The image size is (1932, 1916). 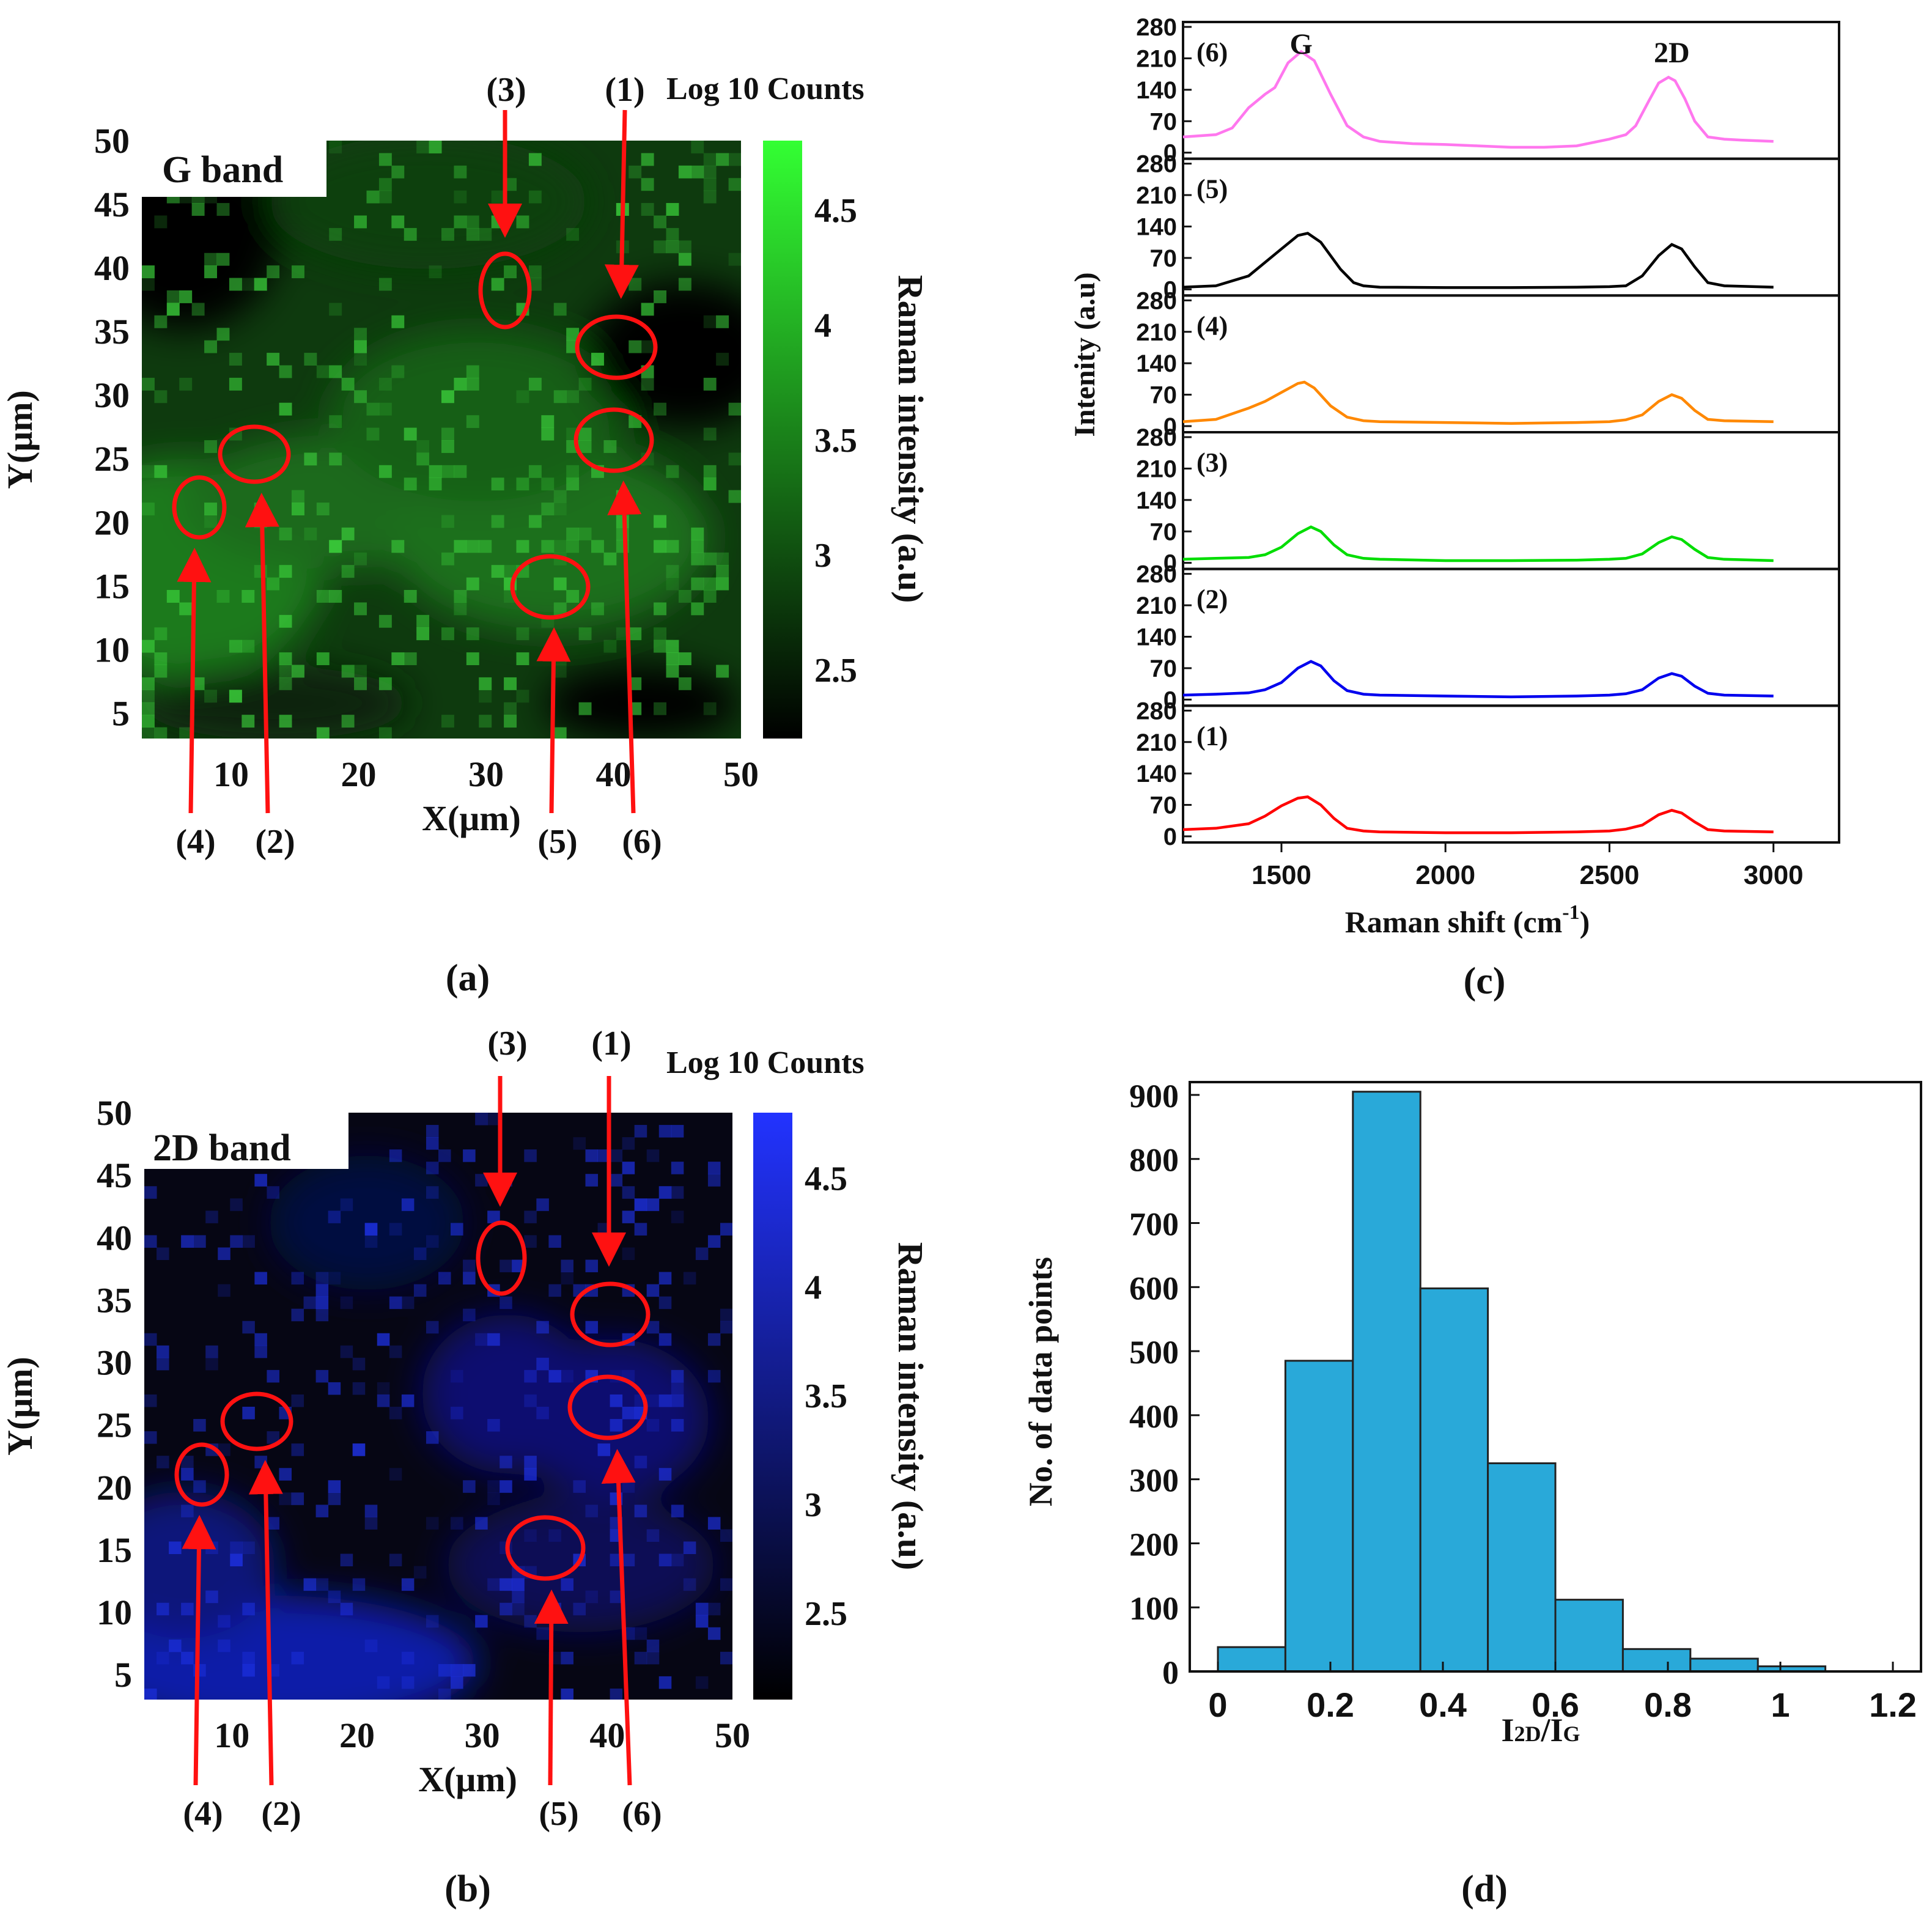 What do you see at coordinates (1156, 164) in the screenshot?
I see `y-tick-label: 280` at bounding box center [1156, 164].